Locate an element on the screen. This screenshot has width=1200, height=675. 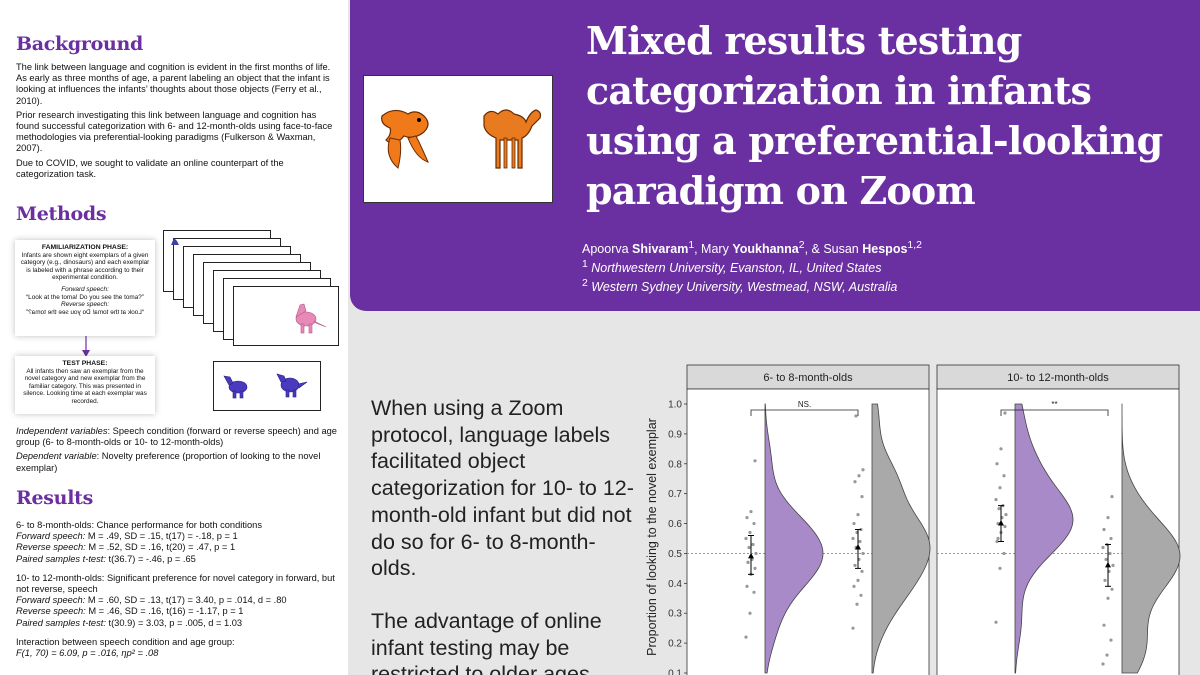
goldfish-icon is located at coordinates (405, 139).